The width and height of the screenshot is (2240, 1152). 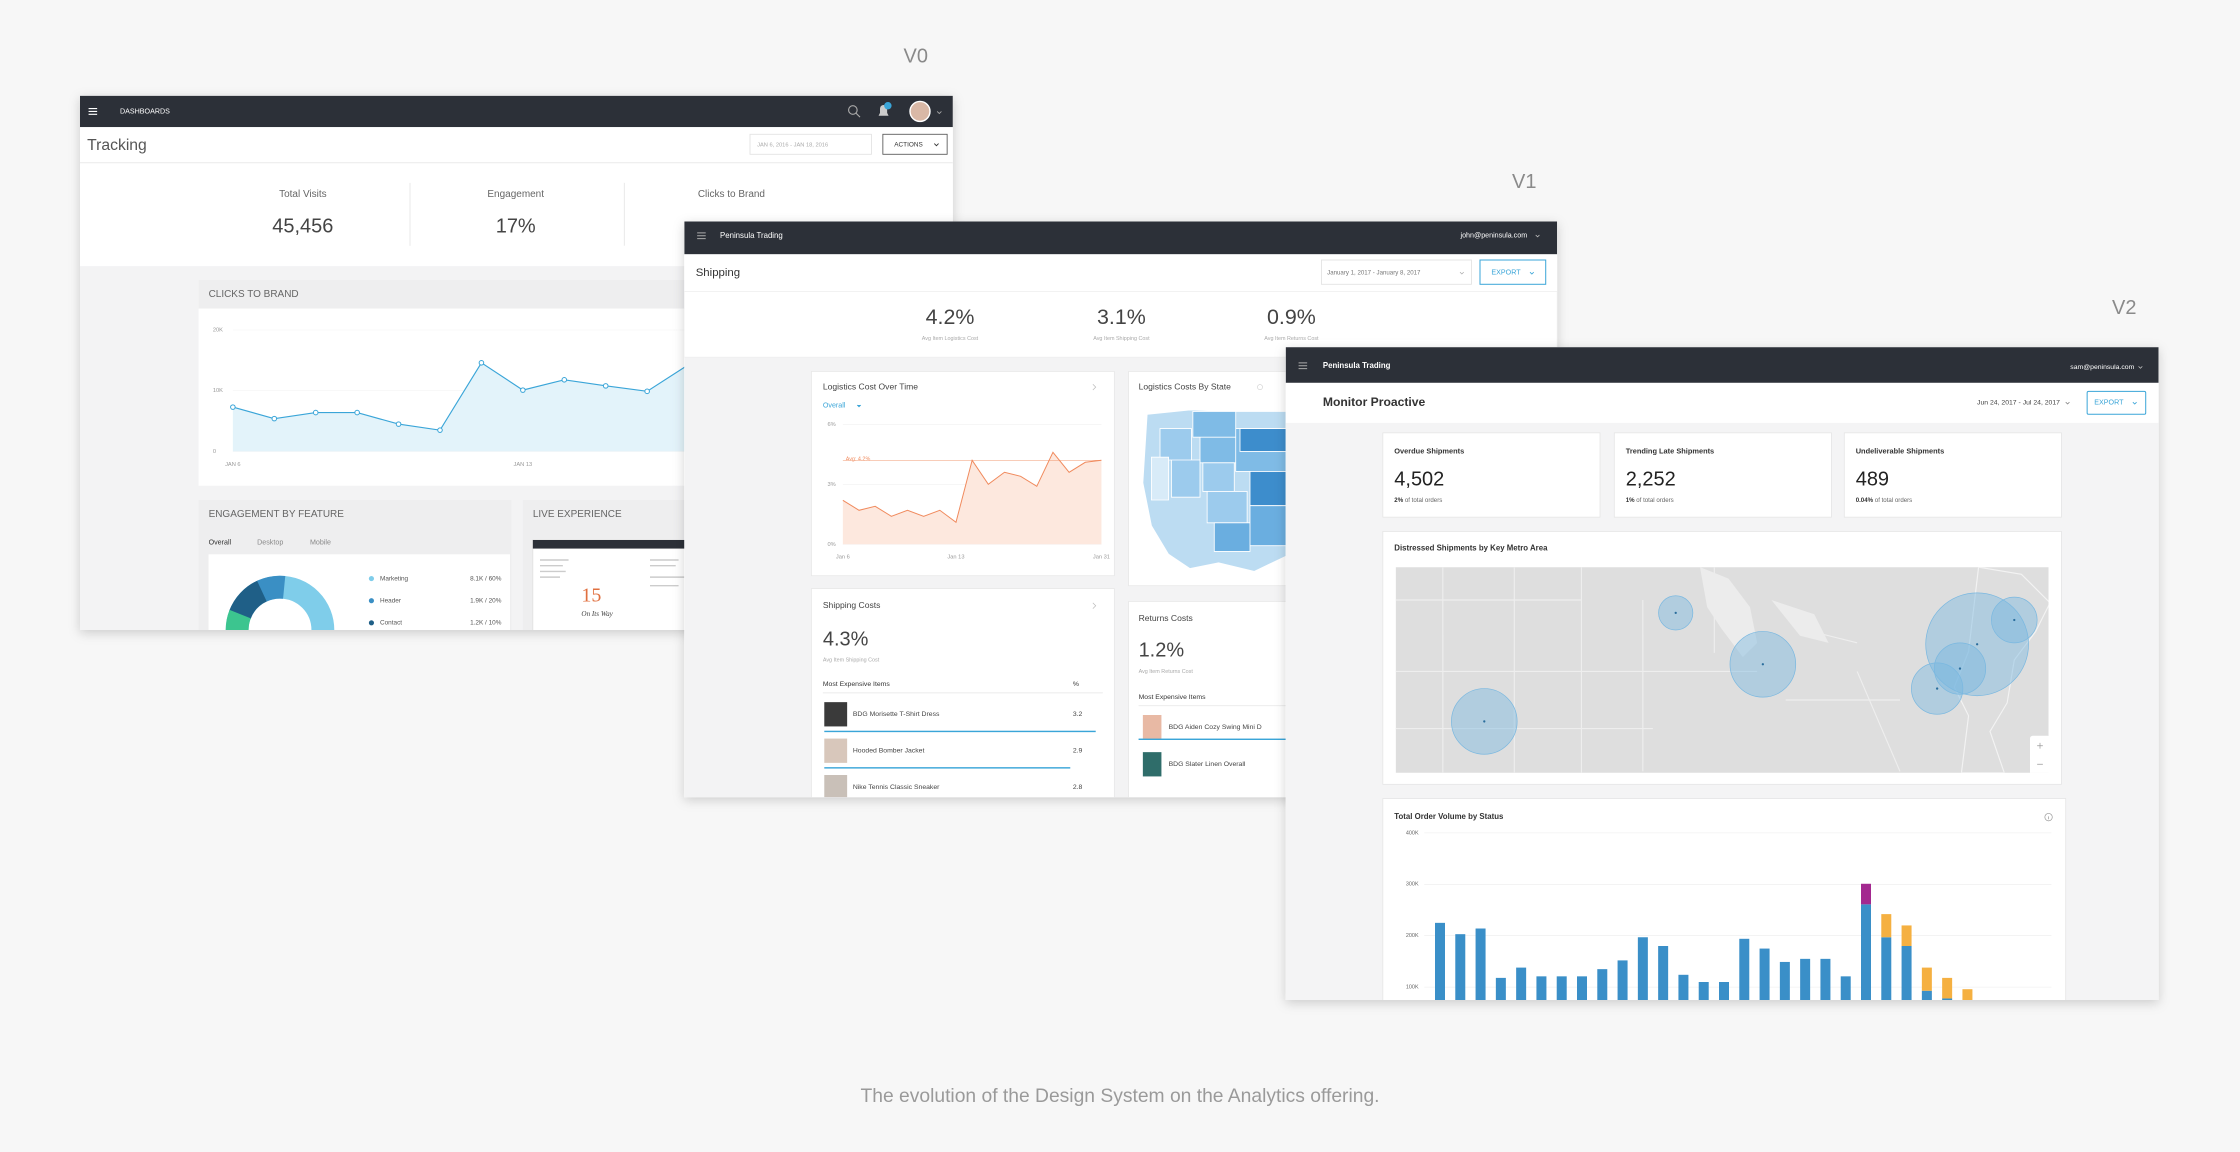 I want to click on y-tick-label: 20K, so click(x=218, y=331).